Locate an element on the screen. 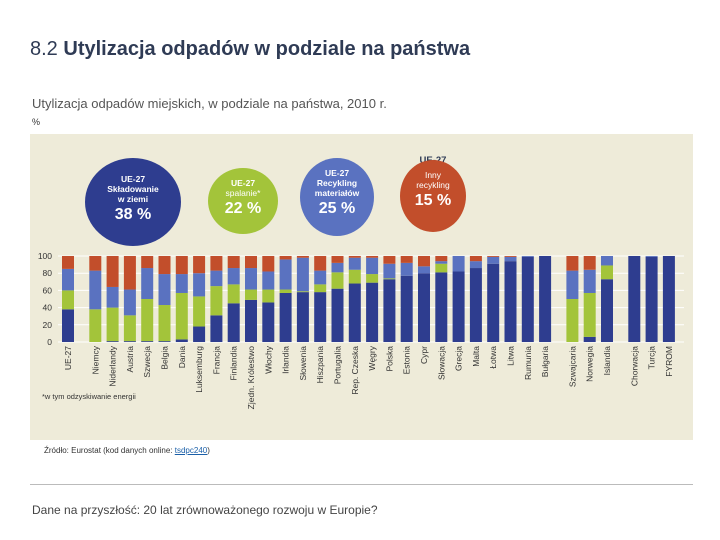  x-tick-label: Litwa is located at coordinates (511, 356).